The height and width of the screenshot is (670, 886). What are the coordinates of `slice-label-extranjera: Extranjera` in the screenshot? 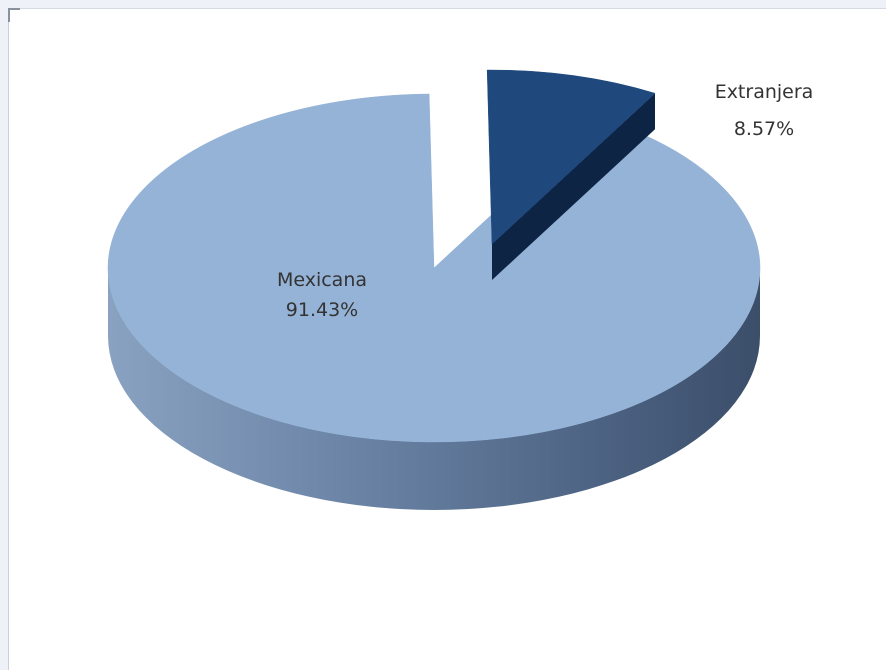 It's located at (764, 92).